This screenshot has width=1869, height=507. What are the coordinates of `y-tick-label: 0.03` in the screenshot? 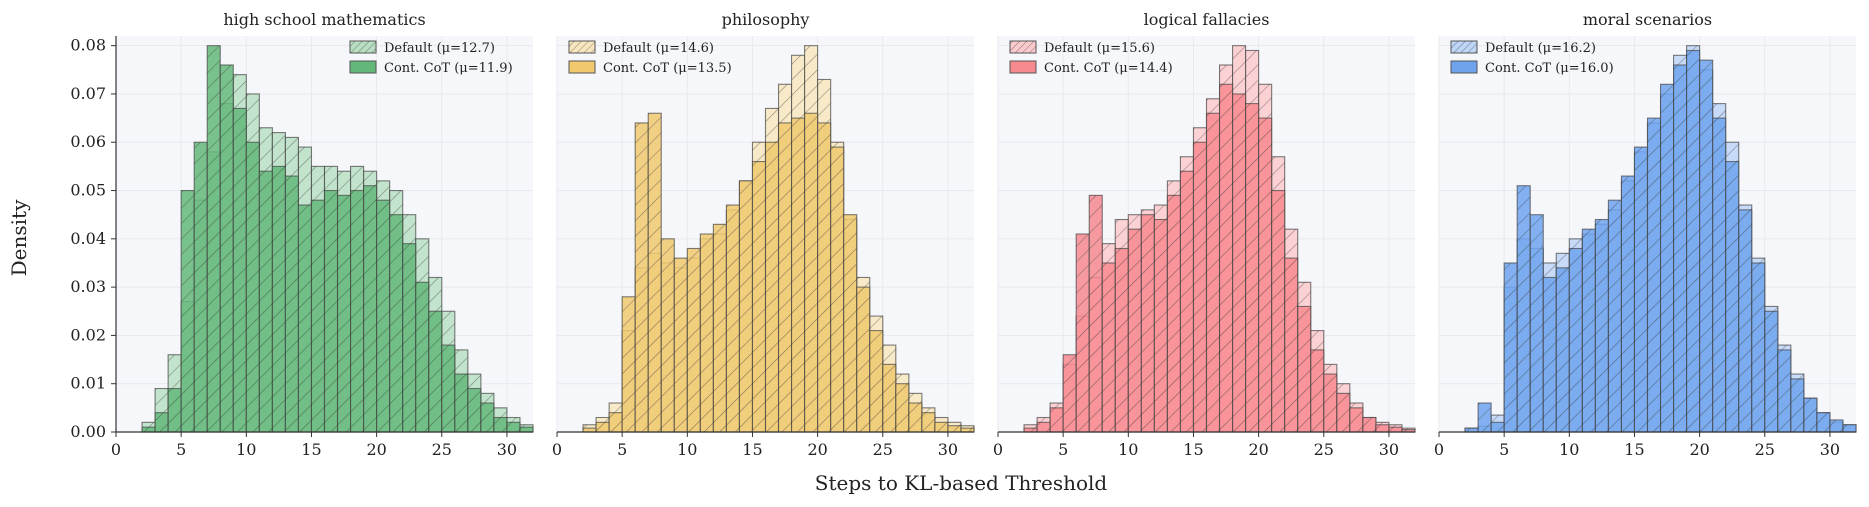 It's located at (88, 286).